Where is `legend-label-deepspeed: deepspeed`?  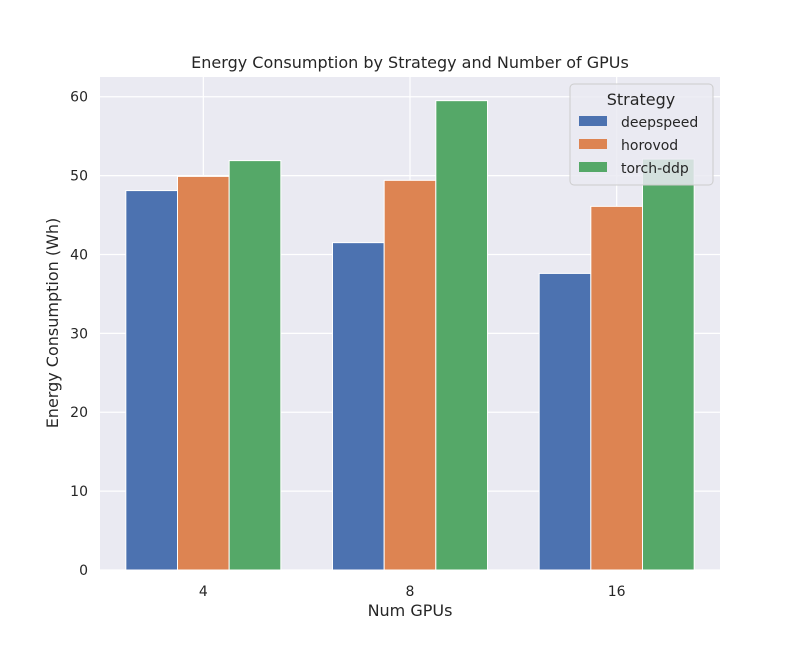
legend-label-deepspeed: deepspeed is located at coordinates (659, 123).